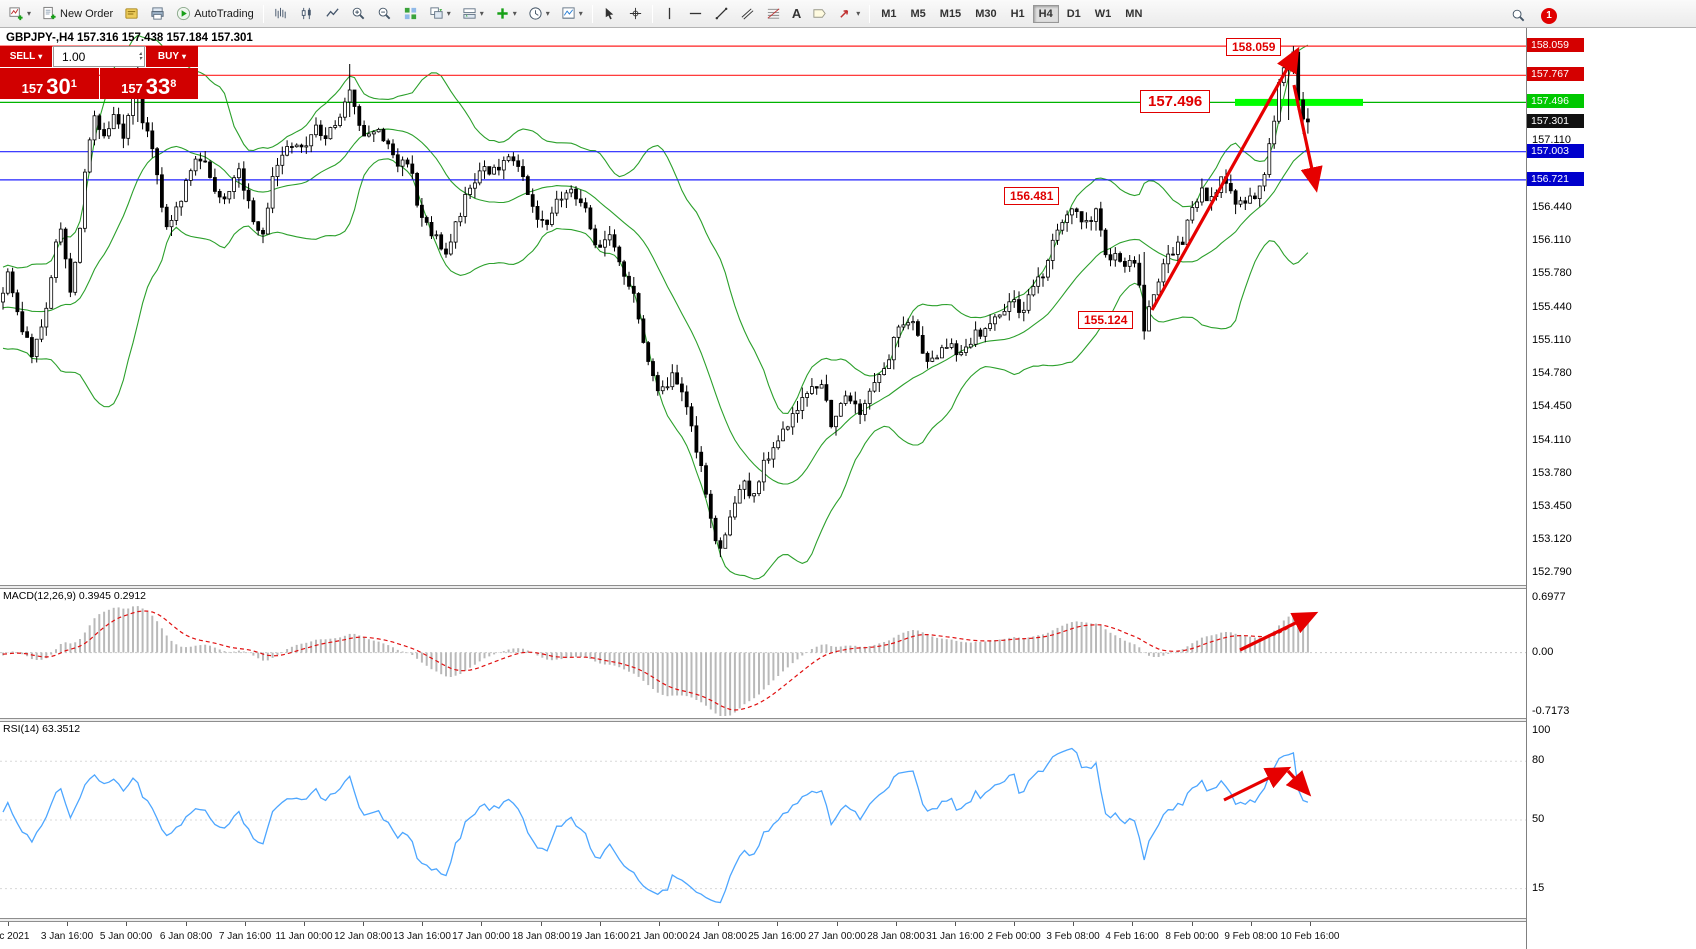  I want to click on notification-badge: 1, so click(1549, 15).